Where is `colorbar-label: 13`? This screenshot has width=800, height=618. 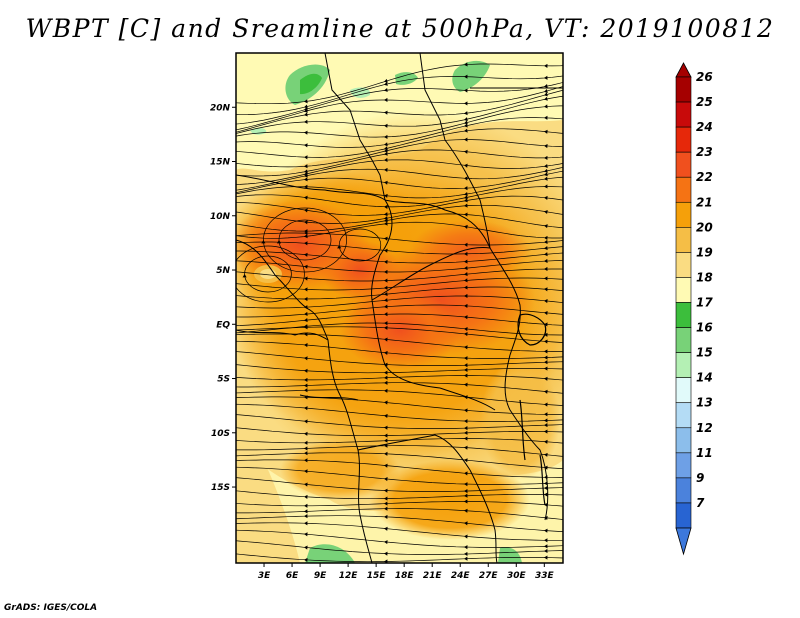 colorbar-label: 13 is located at coordinates (704, 403).